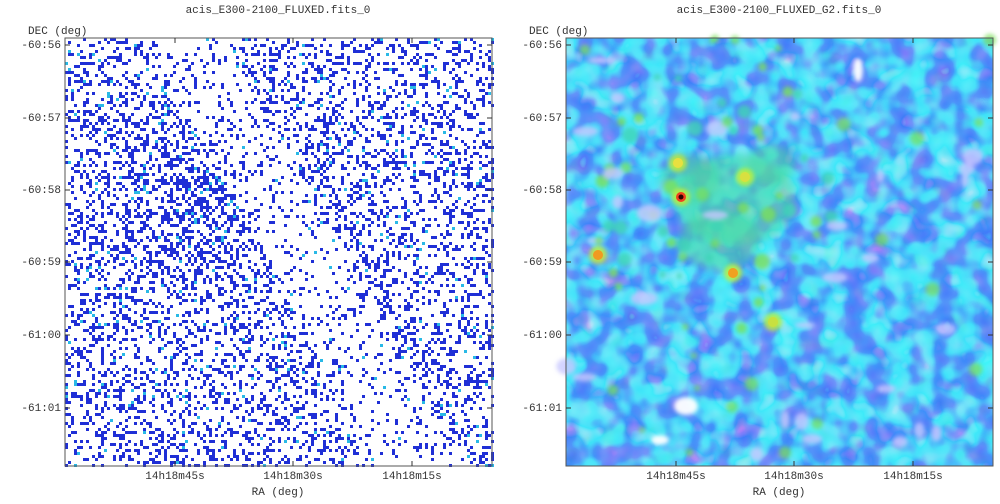 This screenshot has height=504, width=1000. Describe the element at coordinates (41, 191) in the screenshot. I see `y-tick-label: -60:58` at that location.